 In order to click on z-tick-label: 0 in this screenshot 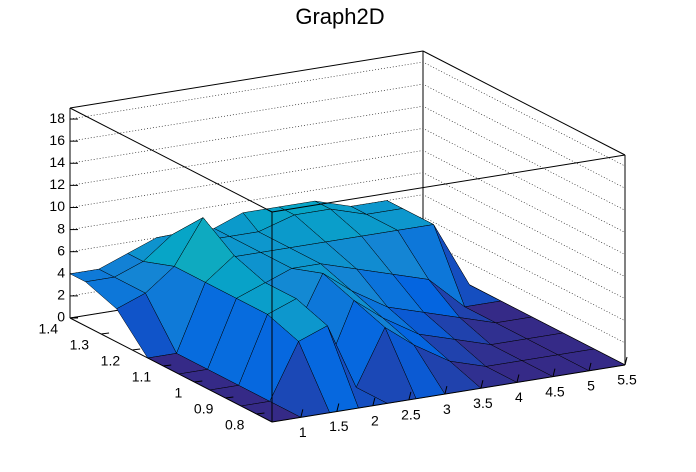, I will do `click(61, 317)`.